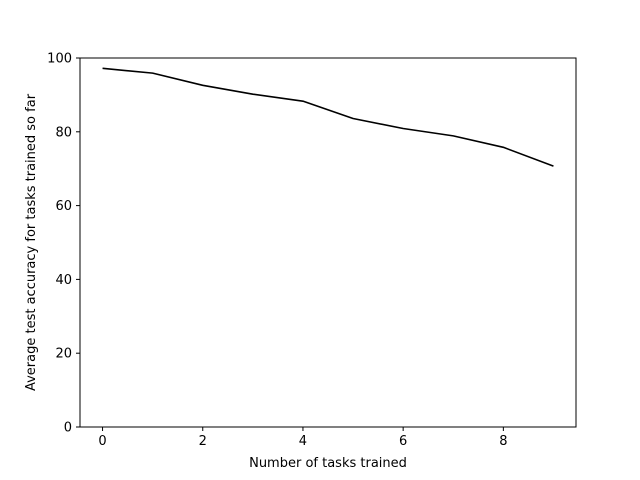  I want to click on y-tick-label: 20, so click(63, 354).